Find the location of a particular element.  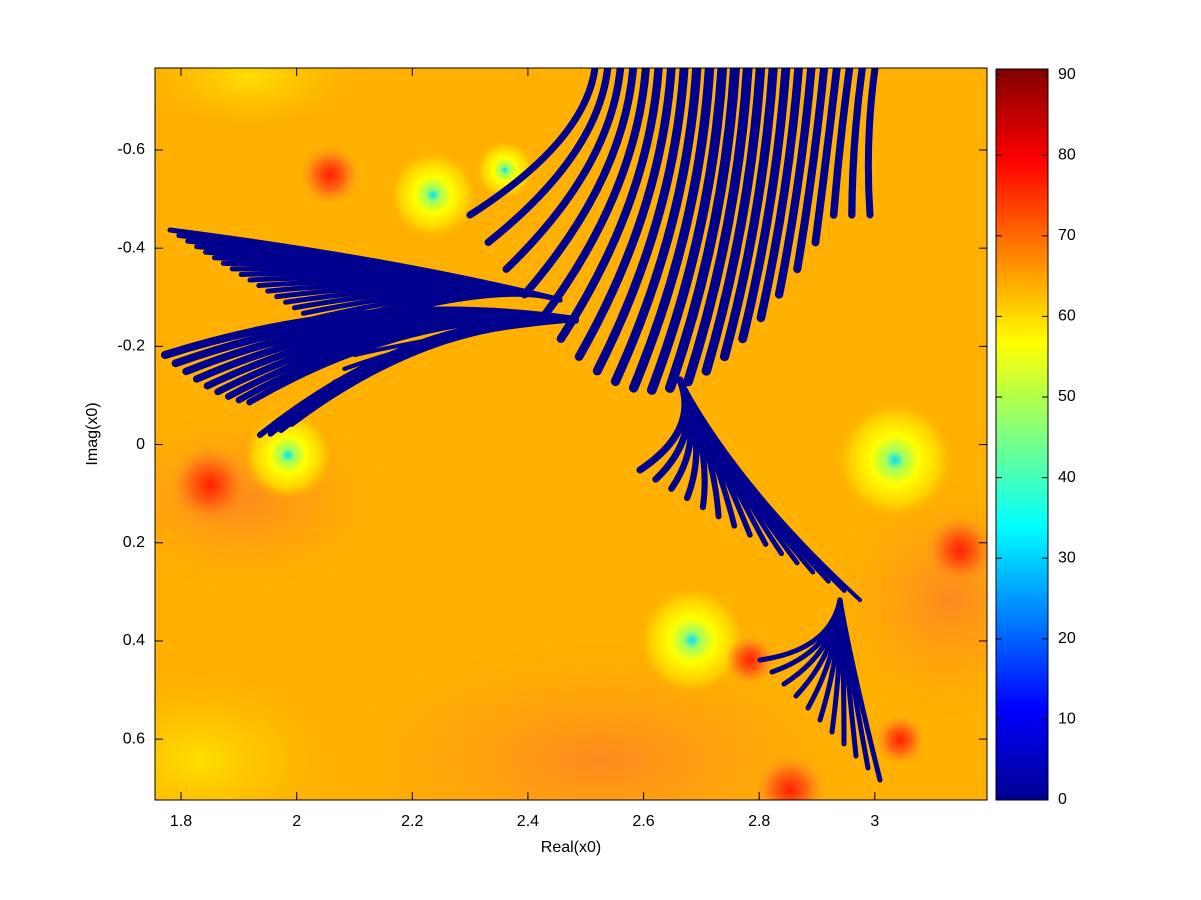

colorbar-tick-label: 30 is located at coordinates (1067, 557).